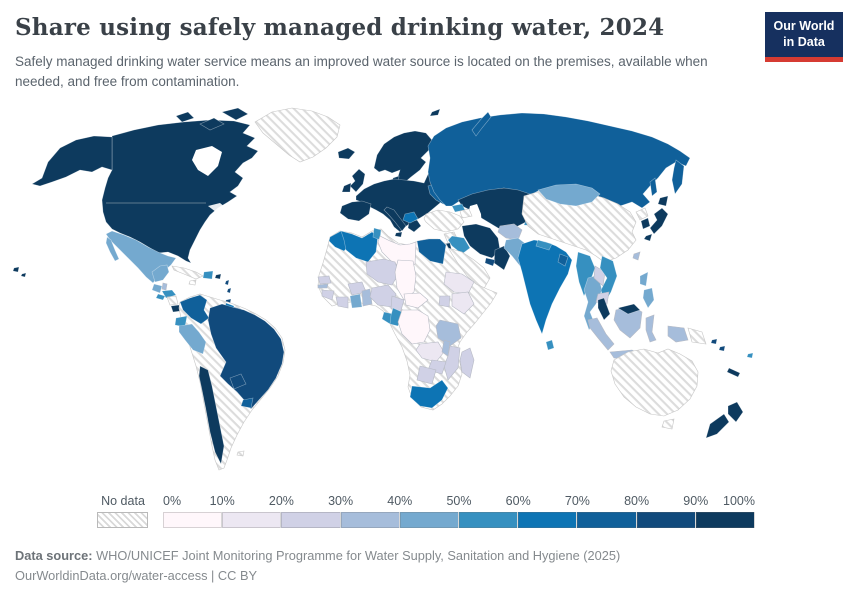 The width and height of the screenshot is (850, 600). What do you see at coordinates (490, 262) in the screenshot?
I see `country-uae` at bounding box center [490, 262].